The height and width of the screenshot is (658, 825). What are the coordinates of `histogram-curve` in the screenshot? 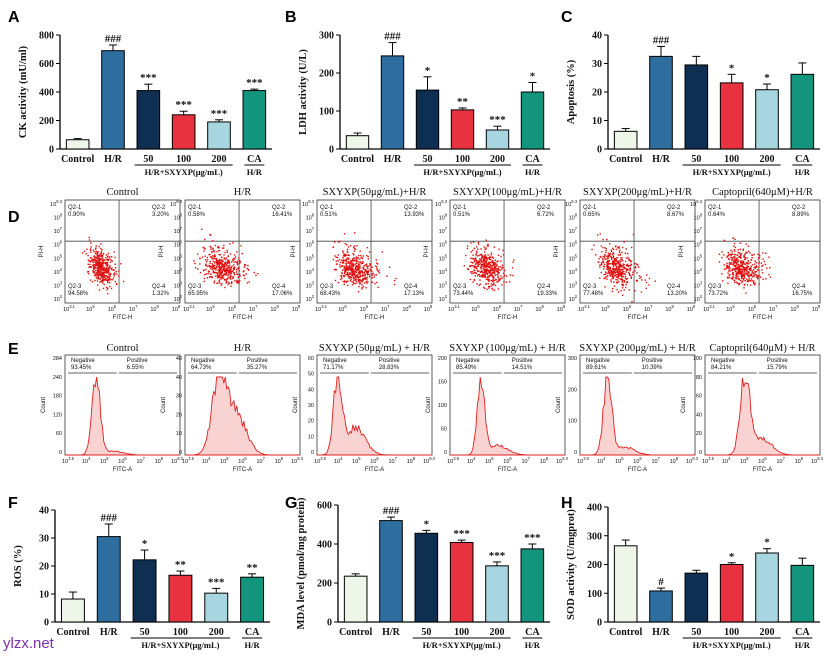 It's located at (374, 416).